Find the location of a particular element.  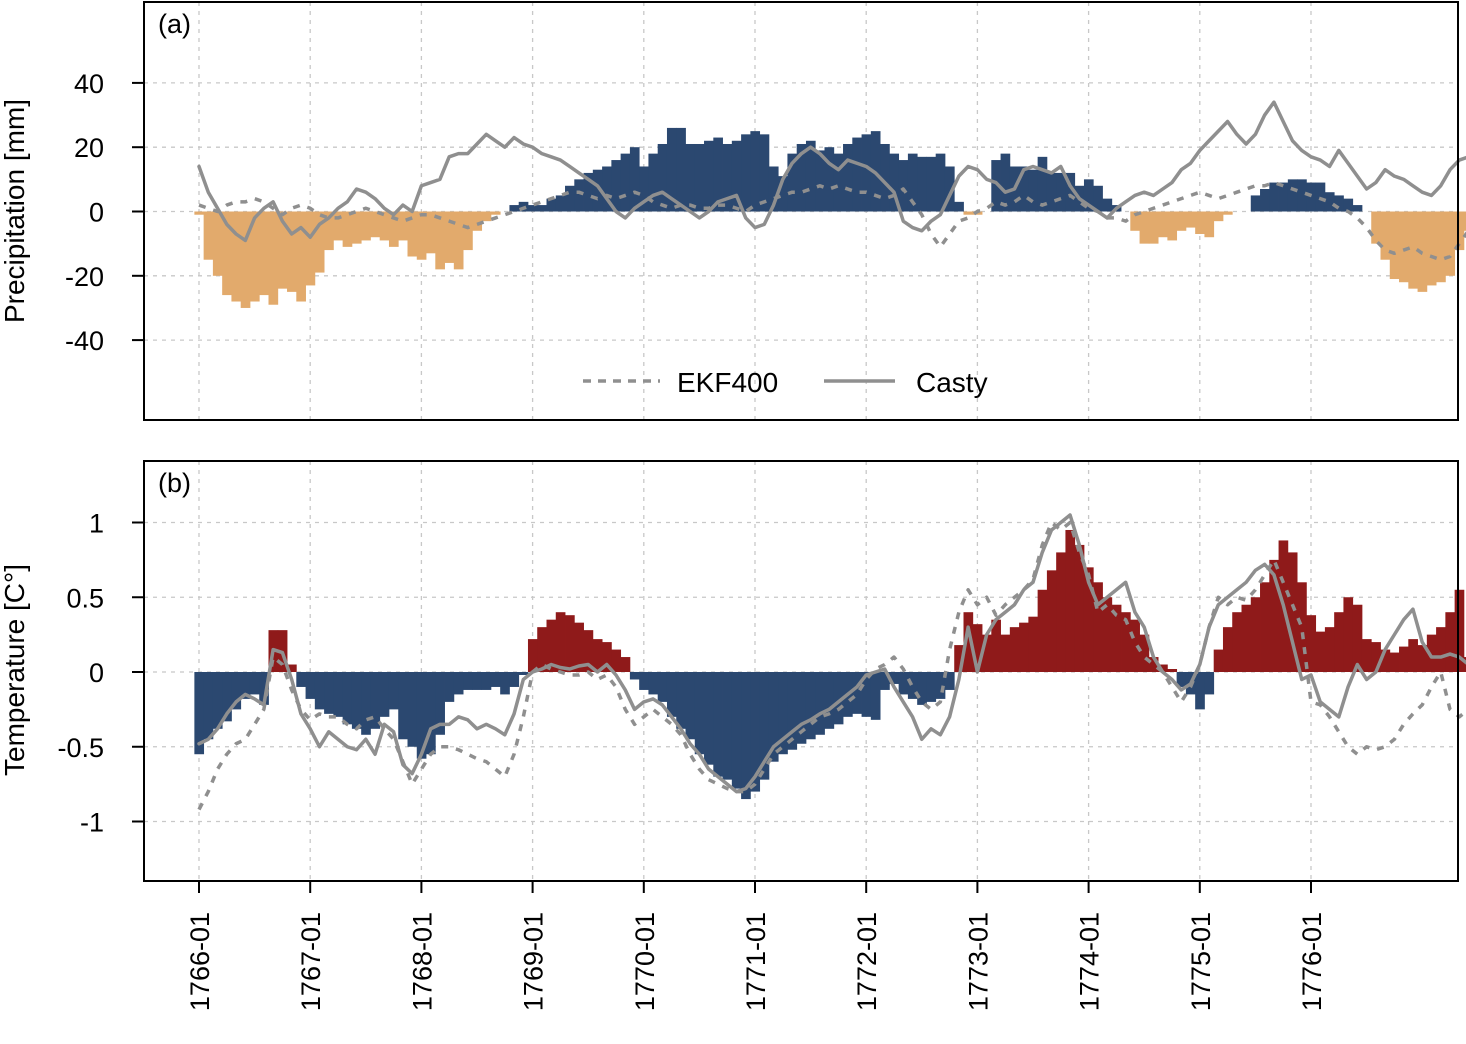

x-tick-label: 1775-01 is located at coordinates (1201, 961).